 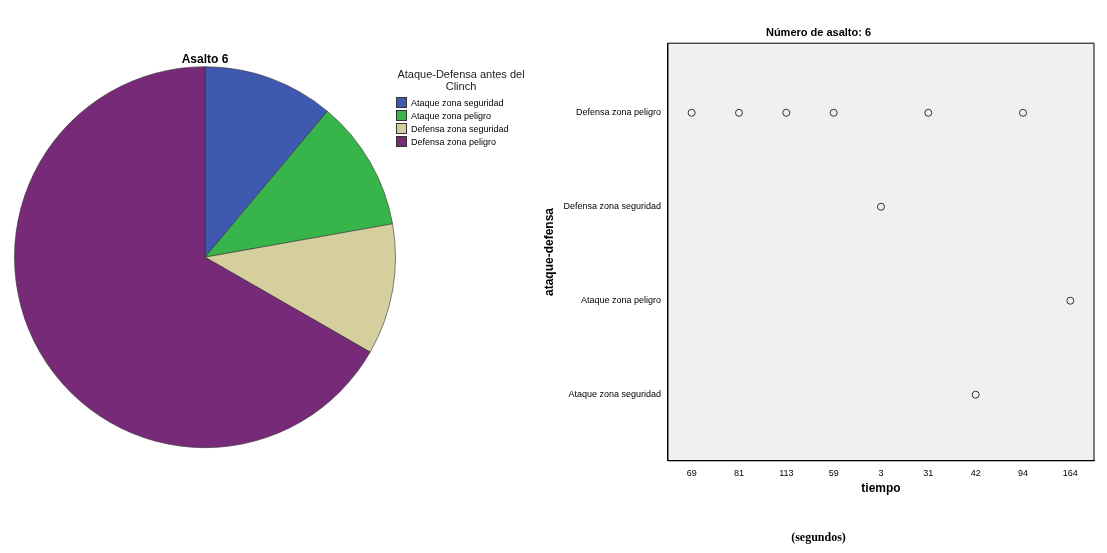 What do you see at coordinates (620, 300) in the screenshot?
I see `text: Ataque zona peligro` at bounding box center [620, 300].